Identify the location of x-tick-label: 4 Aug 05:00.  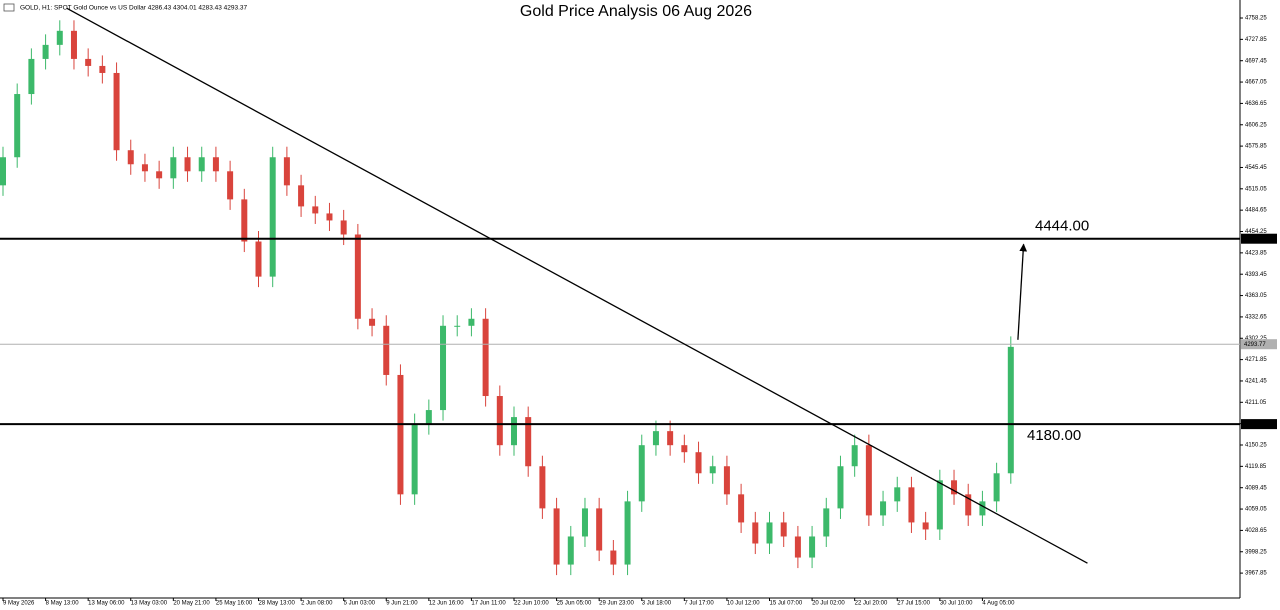
(998, 604).